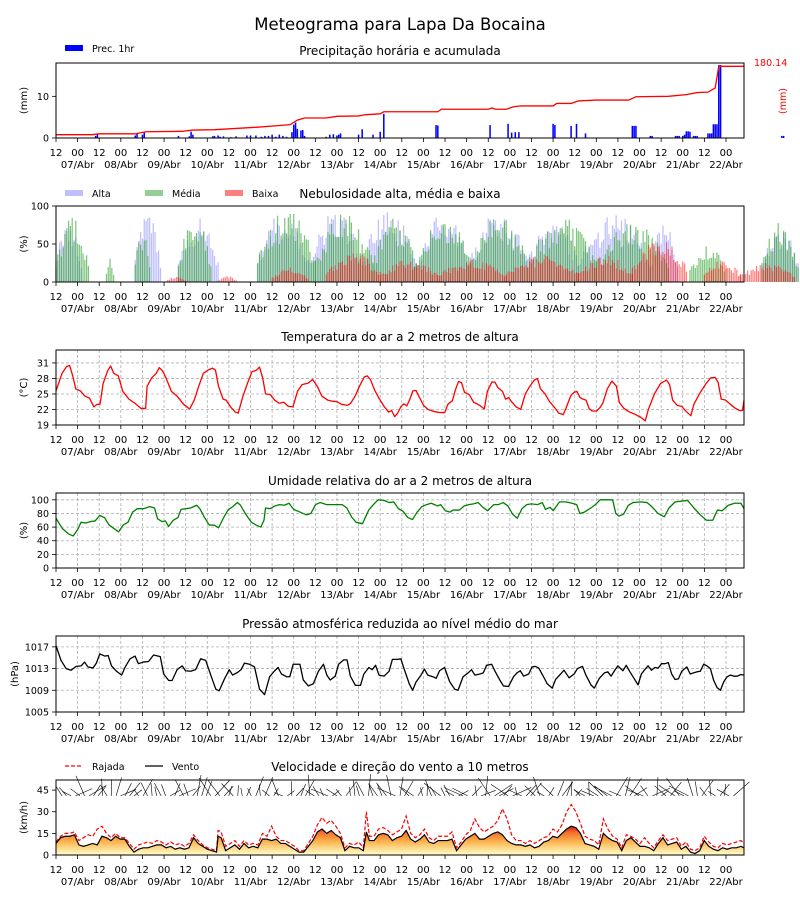 This screenshot has width=800, height=900. What do you see at coordinates (108, 767) in the screenshot?
I see `legend-label: Rajada` at bounding box center [108, 767].